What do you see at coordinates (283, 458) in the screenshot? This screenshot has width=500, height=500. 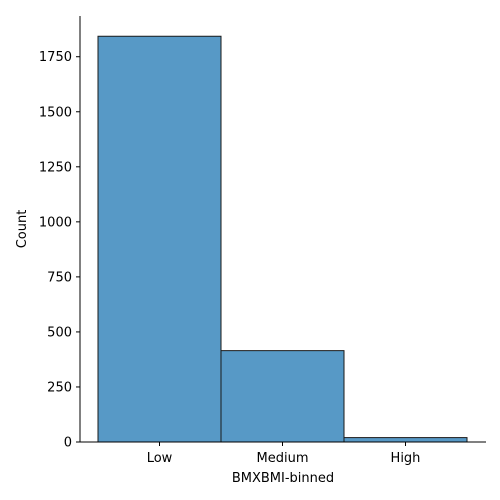 I see `x-tick-label: Medium` at bounding box center [283, 458].